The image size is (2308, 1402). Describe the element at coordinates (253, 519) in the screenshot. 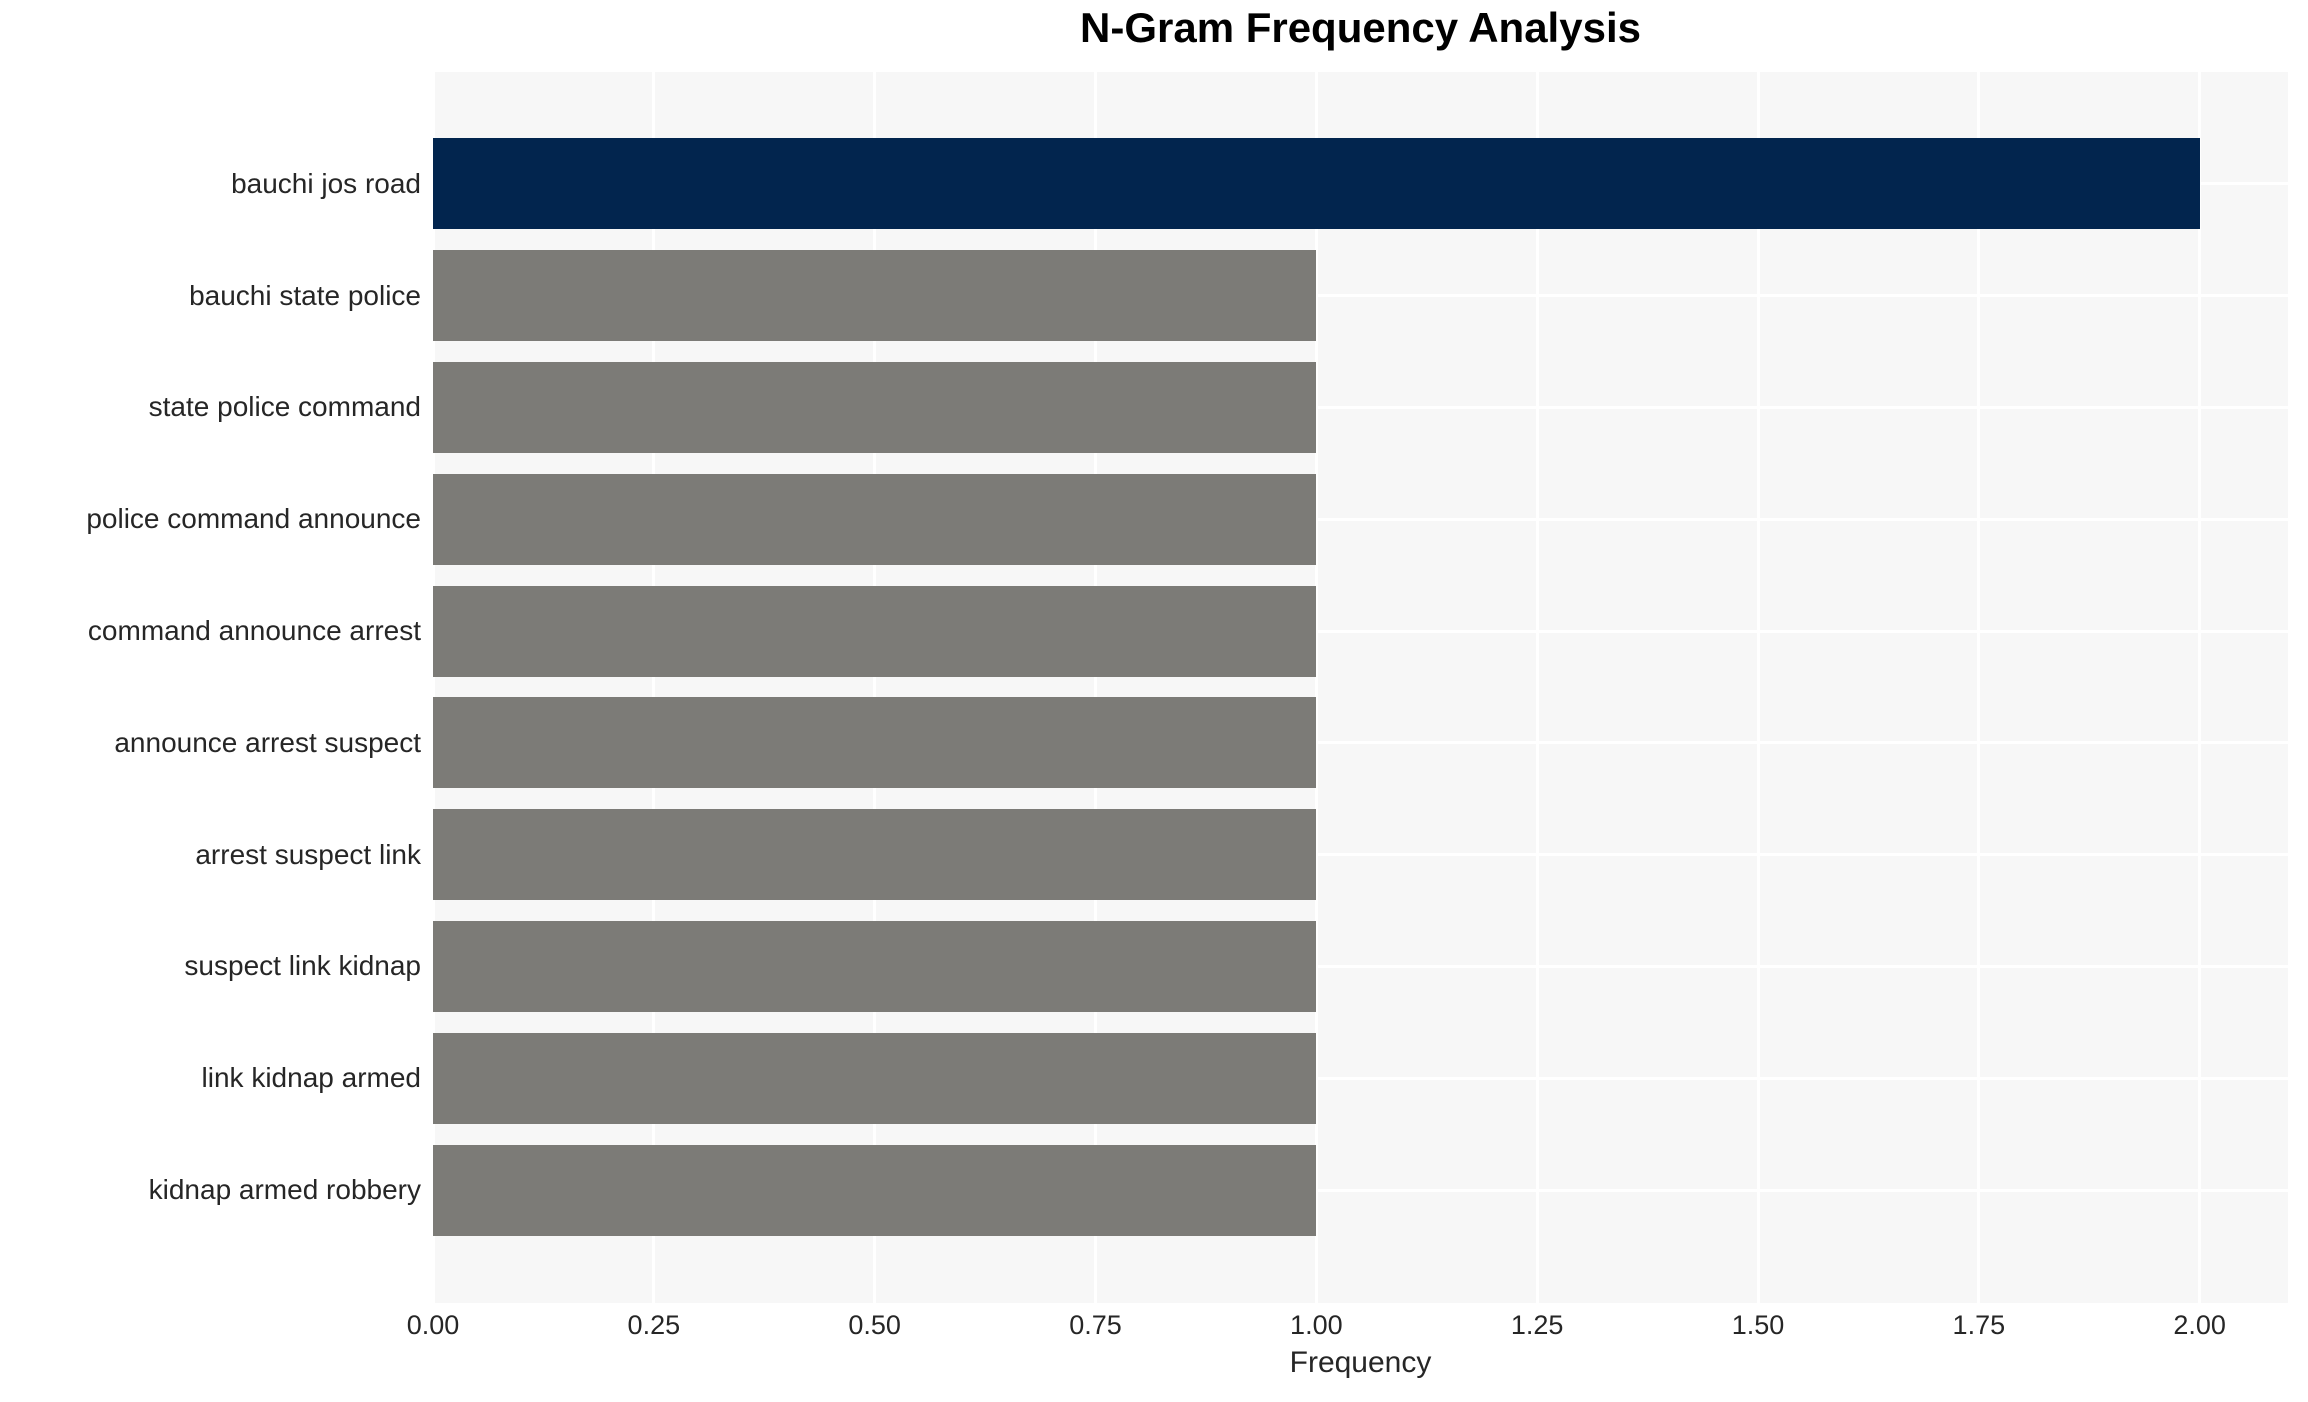

I see `y-tick-label: police command announce` at that location.